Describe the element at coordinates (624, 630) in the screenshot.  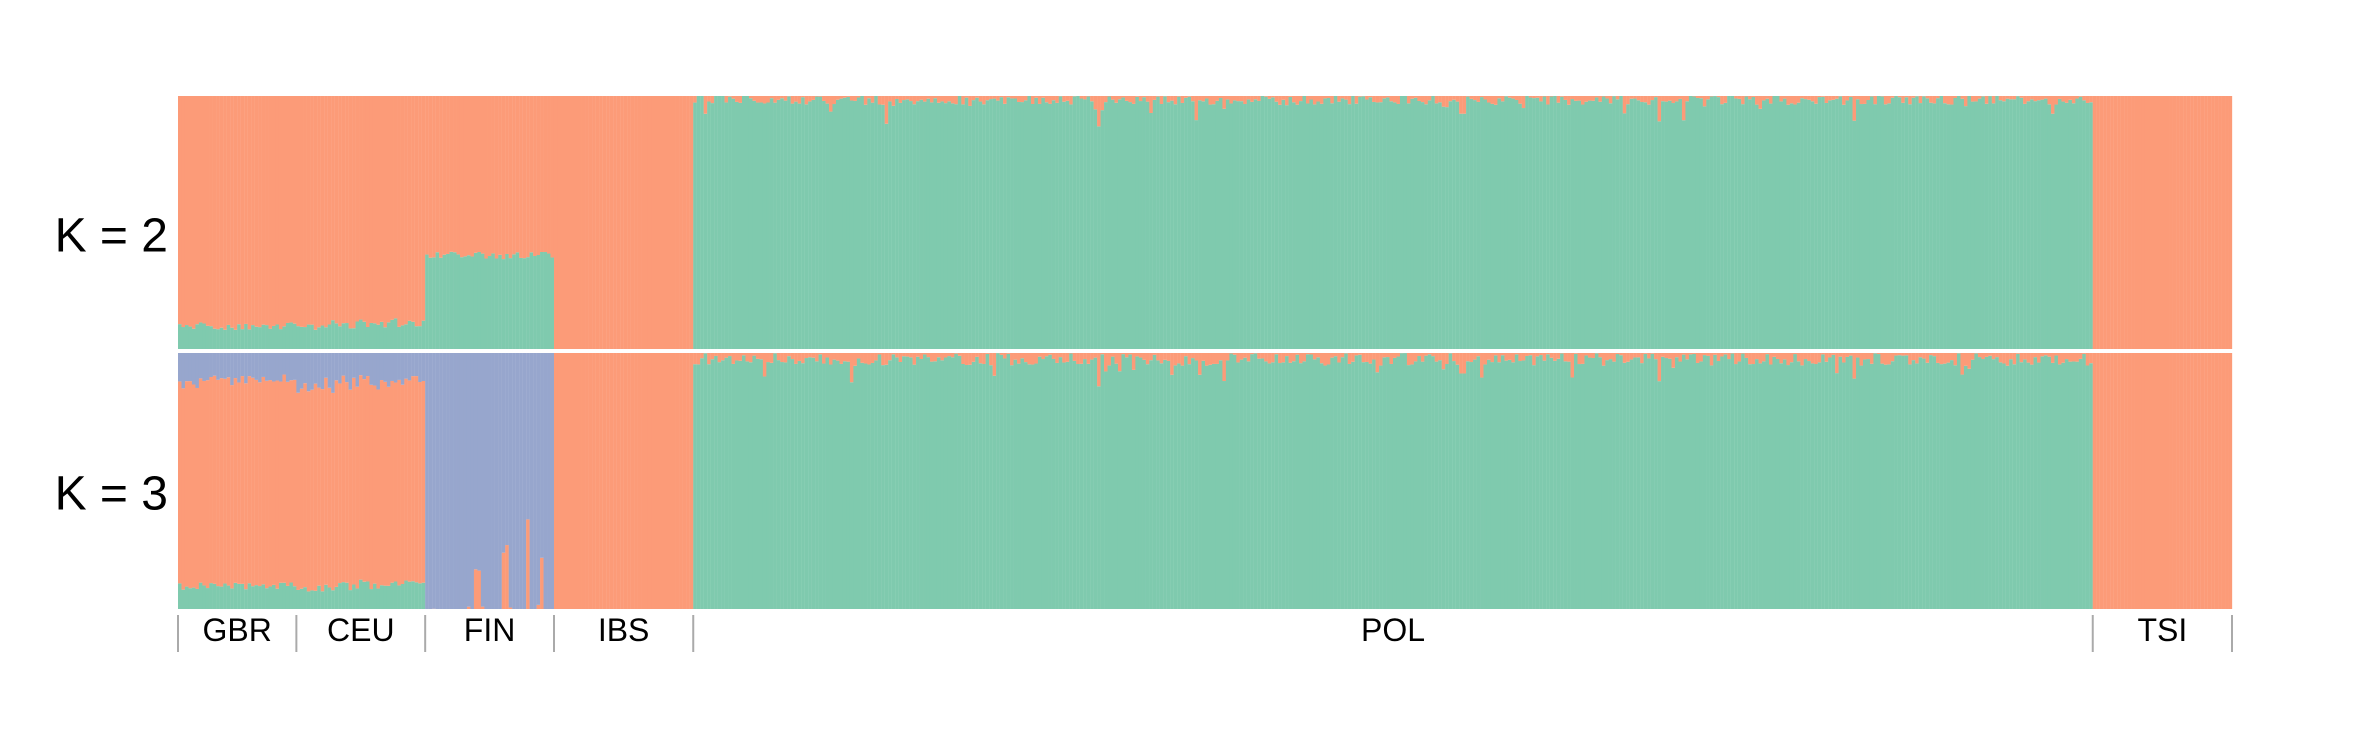
I see `population-label-ibs: IBS` at that location.